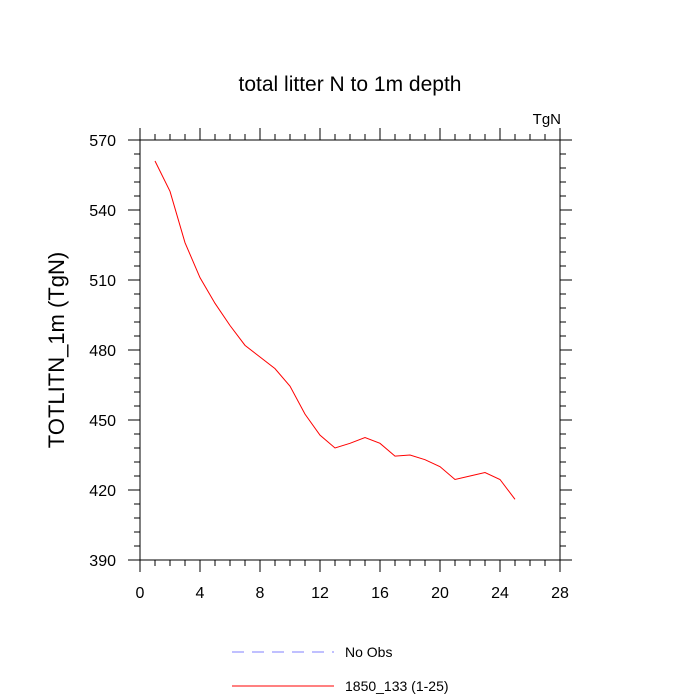  Describe the element at coordinates (320, 593) in the screenshot. I see `x-tick-label: 12` at that location.